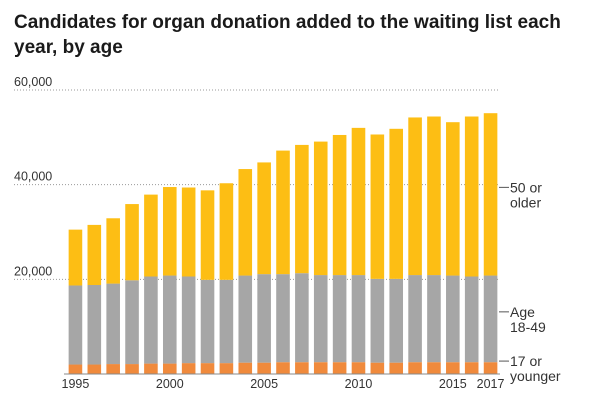 Image resolution: width=589 pixels, height=404 pixels. What do you see at coordinates (33, 271) in the screenshot?
I see `y-tick-label: 20,000` at bounding box center [33, 271].